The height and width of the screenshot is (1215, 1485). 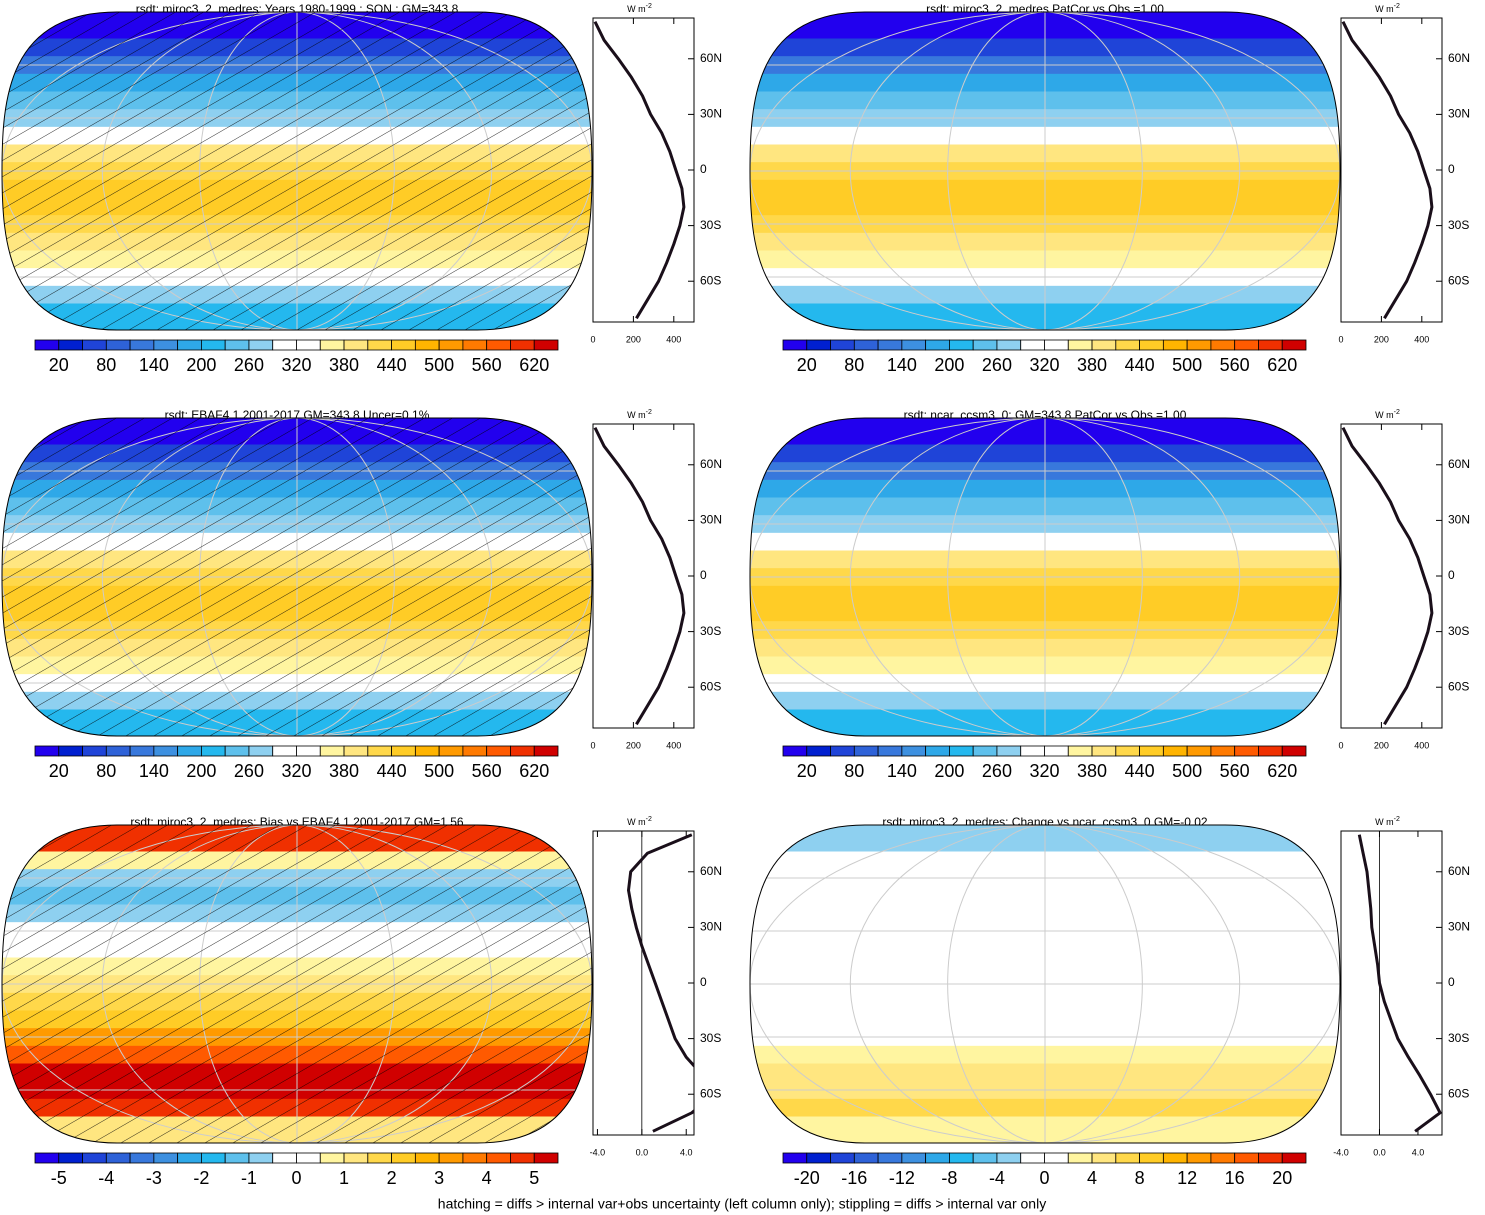 What do you see at coordinates (59, 1178) in the screenshot?
I see `colorbar-label: -5` at bounding box center [59, 1178].